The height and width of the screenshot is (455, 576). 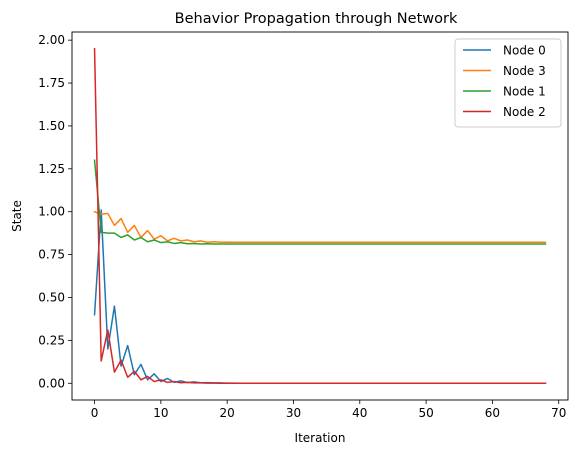 What do you see at coordinates (293, 413) in the screenshot?
I see `x-tick-label: 30` at bounding box center [293, 413].